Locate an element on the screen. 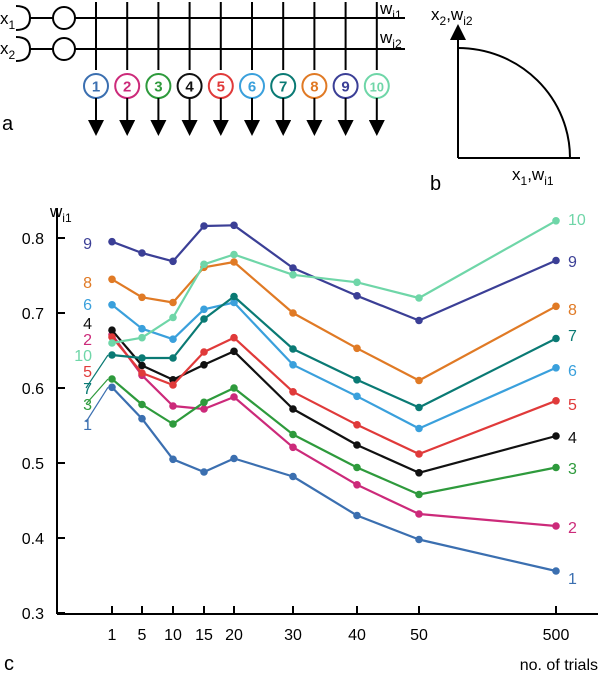 Image resolution: width=600 pixels, height=681 pixels. series-7-line is located at coordinates (334, 352).